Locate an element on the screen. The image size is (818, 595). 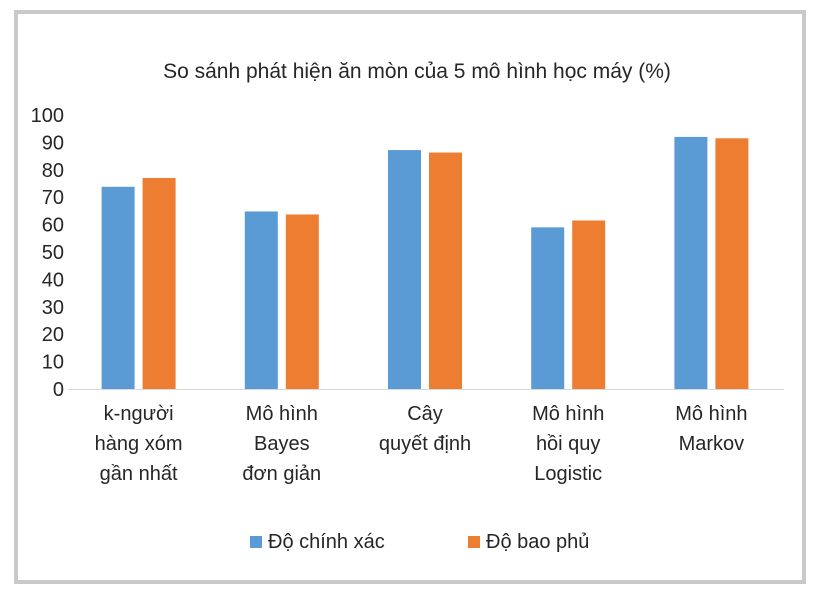
y-tick-label: 10 is located at coordinates (53, 363).